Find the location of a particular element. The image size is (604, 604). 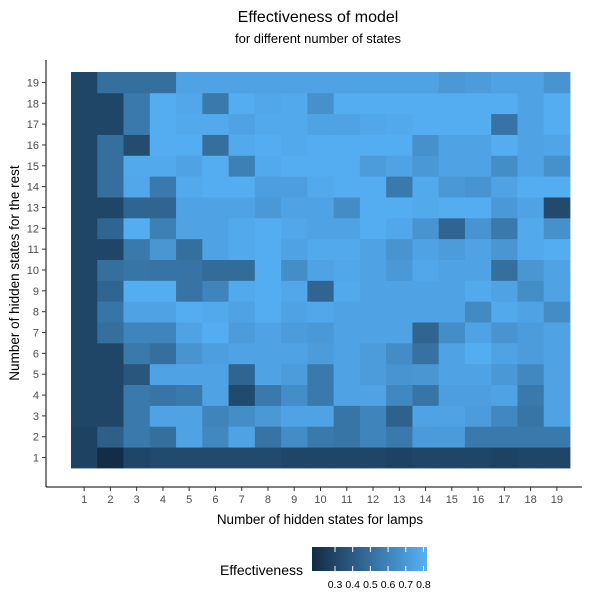

x-tick-label: 3 is located at coordinates (137, 500).